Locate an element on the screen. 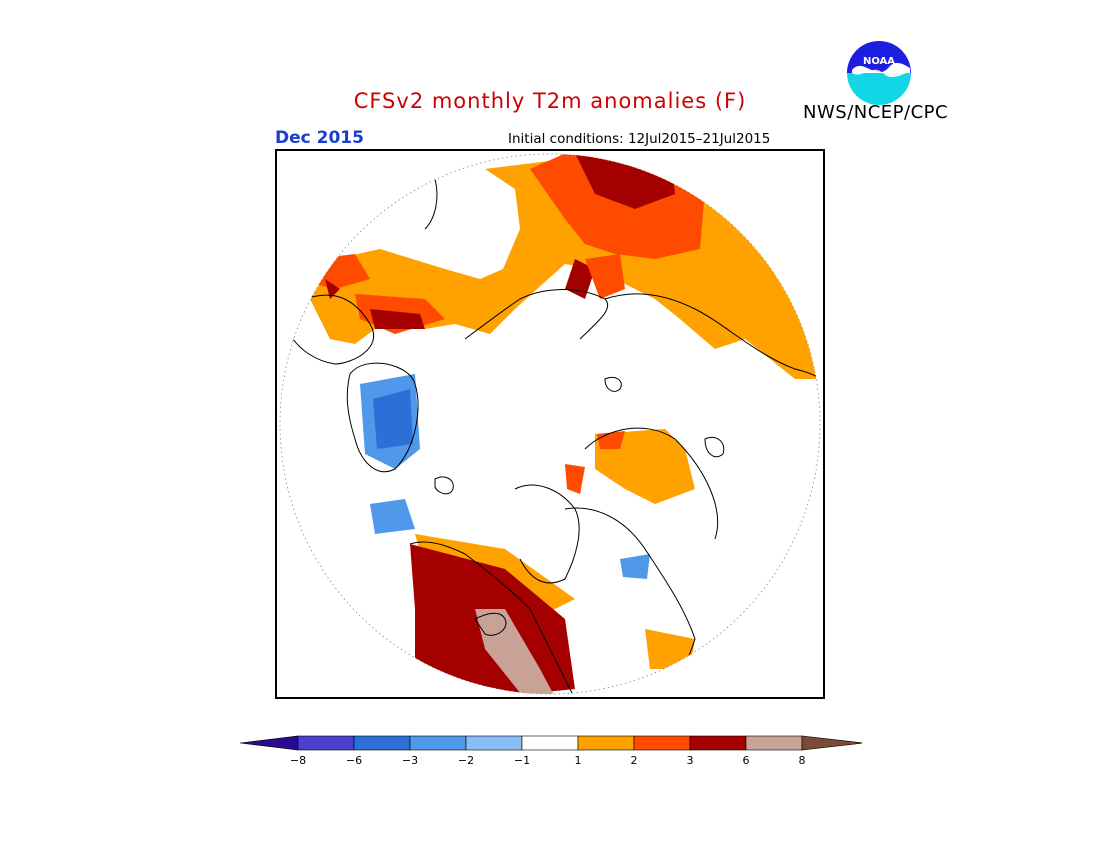 This screenshot has height=850, width=1100. initial-conditions: Initial conditions: 12Jul2015–21Jul2015 is located at coordinates (639, 139).